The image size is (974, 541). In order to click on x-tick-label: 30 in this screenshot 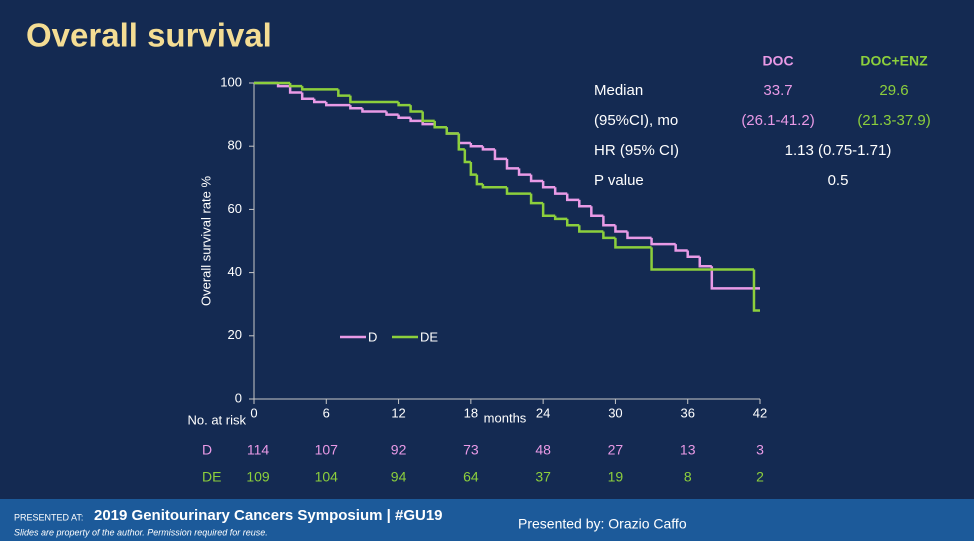, I will do `click(615, 412)`.